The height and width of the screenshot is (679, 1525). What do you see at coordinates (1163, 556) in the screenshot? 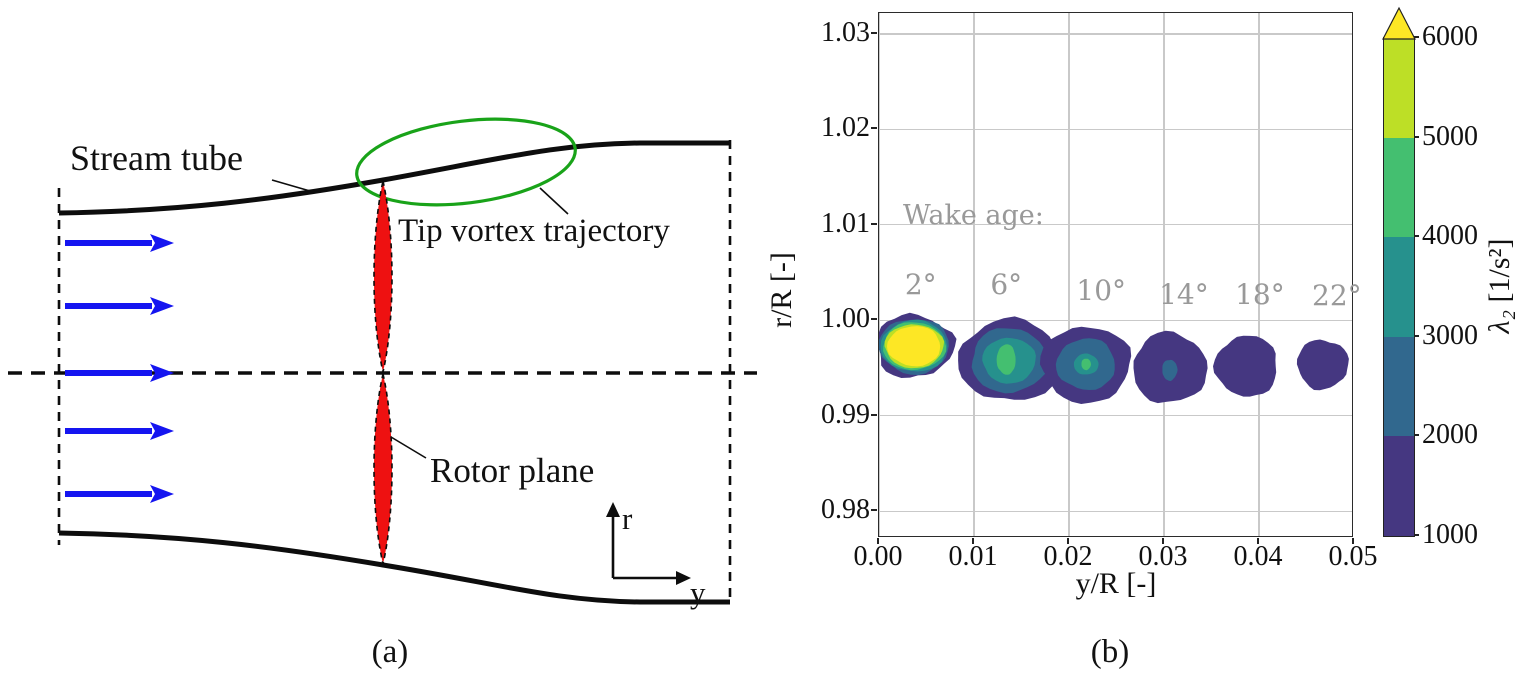
I see `x-tick-label: 0.03` at bounding box center [1163, 556].